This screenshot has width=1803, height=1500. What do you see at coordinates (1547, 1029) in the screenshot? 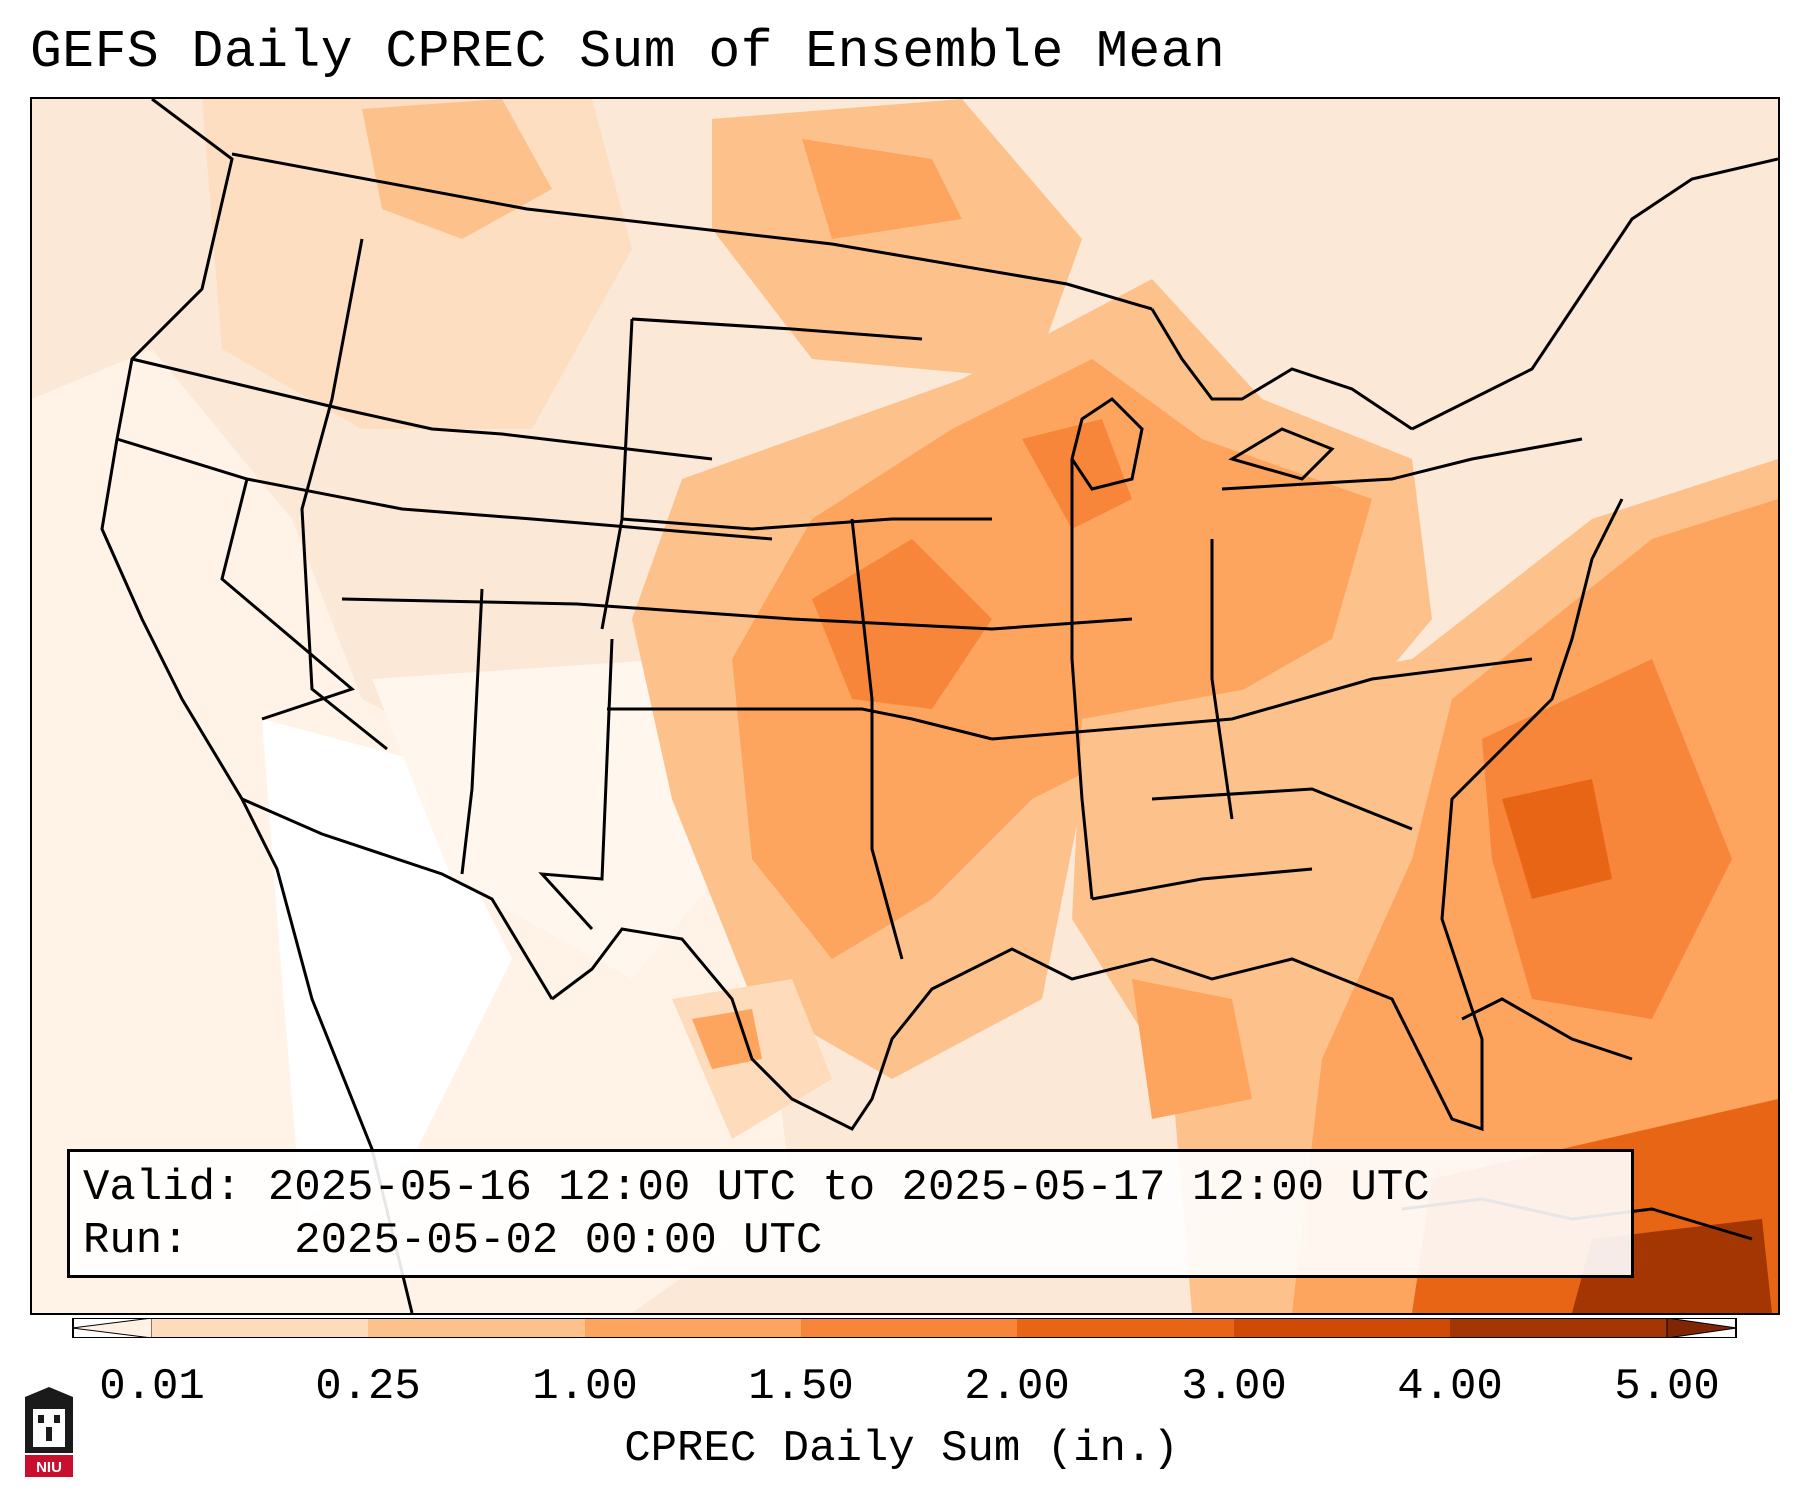
I see `bahamas-cuba-outline` at bounding box center [1547, 1029].